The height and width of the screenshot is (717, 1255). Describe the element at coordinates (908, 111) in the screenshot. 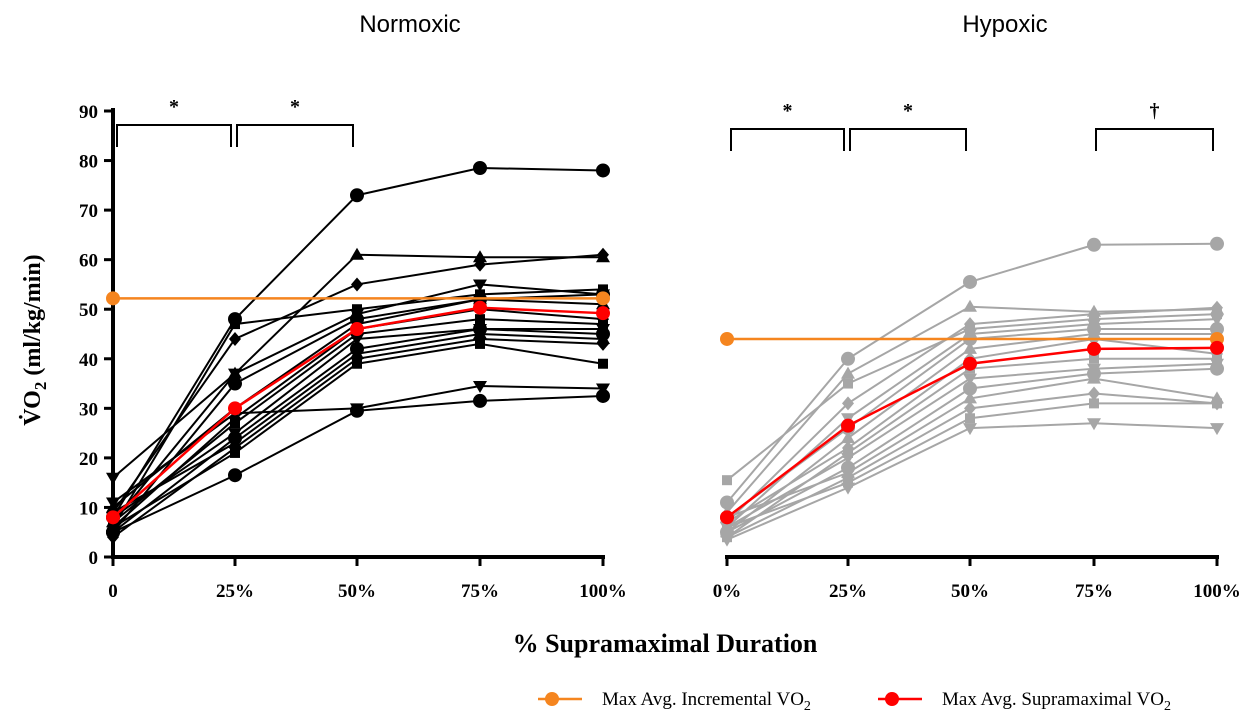

I see `significance-label: *` at that location.